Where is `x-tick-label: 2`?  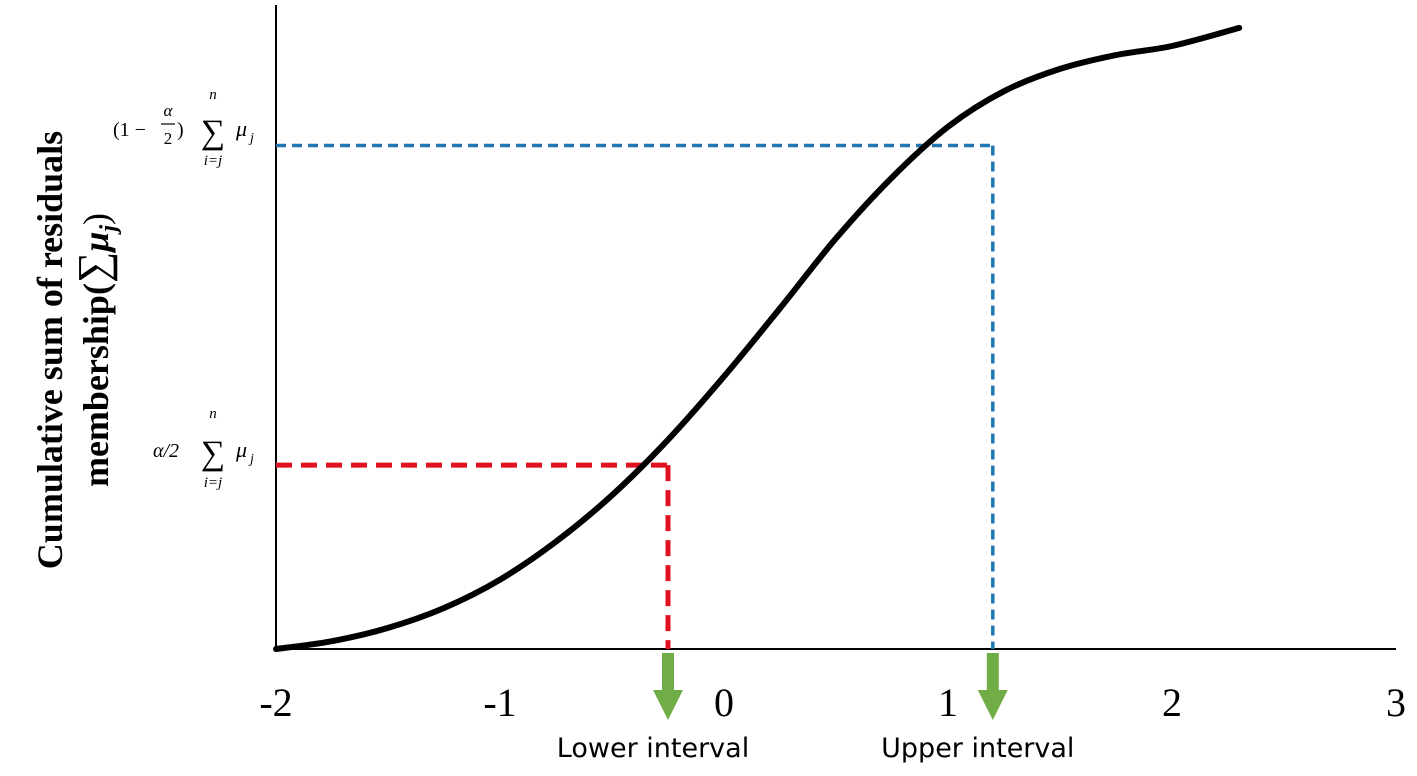 x-tick-label: 2 is located at coordinates (1172, 702).